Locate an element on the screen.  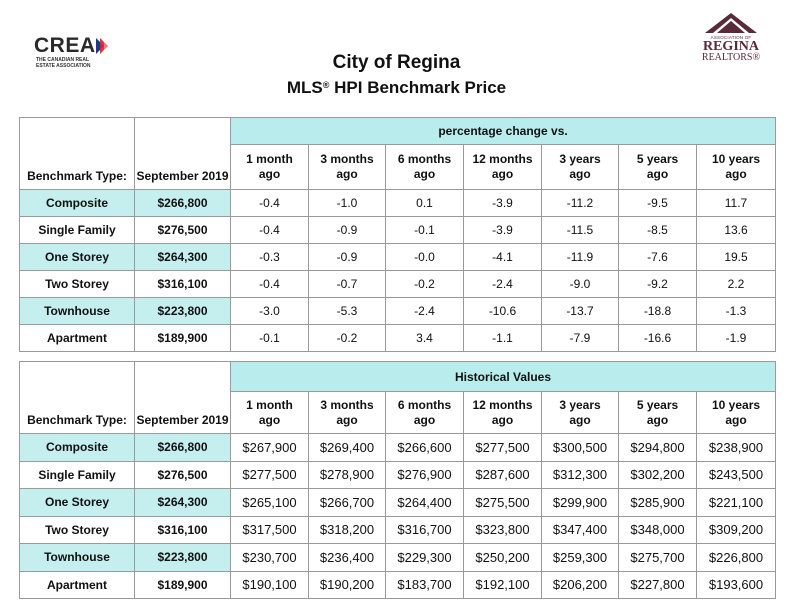
period-header-line1: 6 months is located at coordinates (424, 159).